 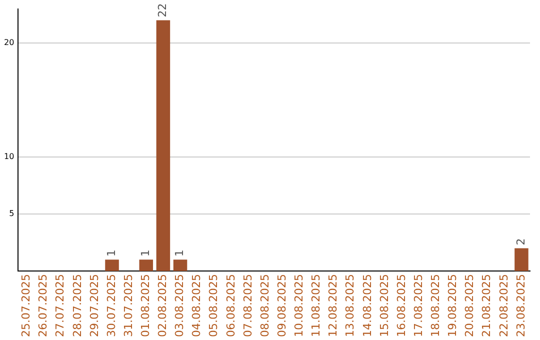 I want to click on x-tick-label: 13.08.2025, so click(x=350, y=306).